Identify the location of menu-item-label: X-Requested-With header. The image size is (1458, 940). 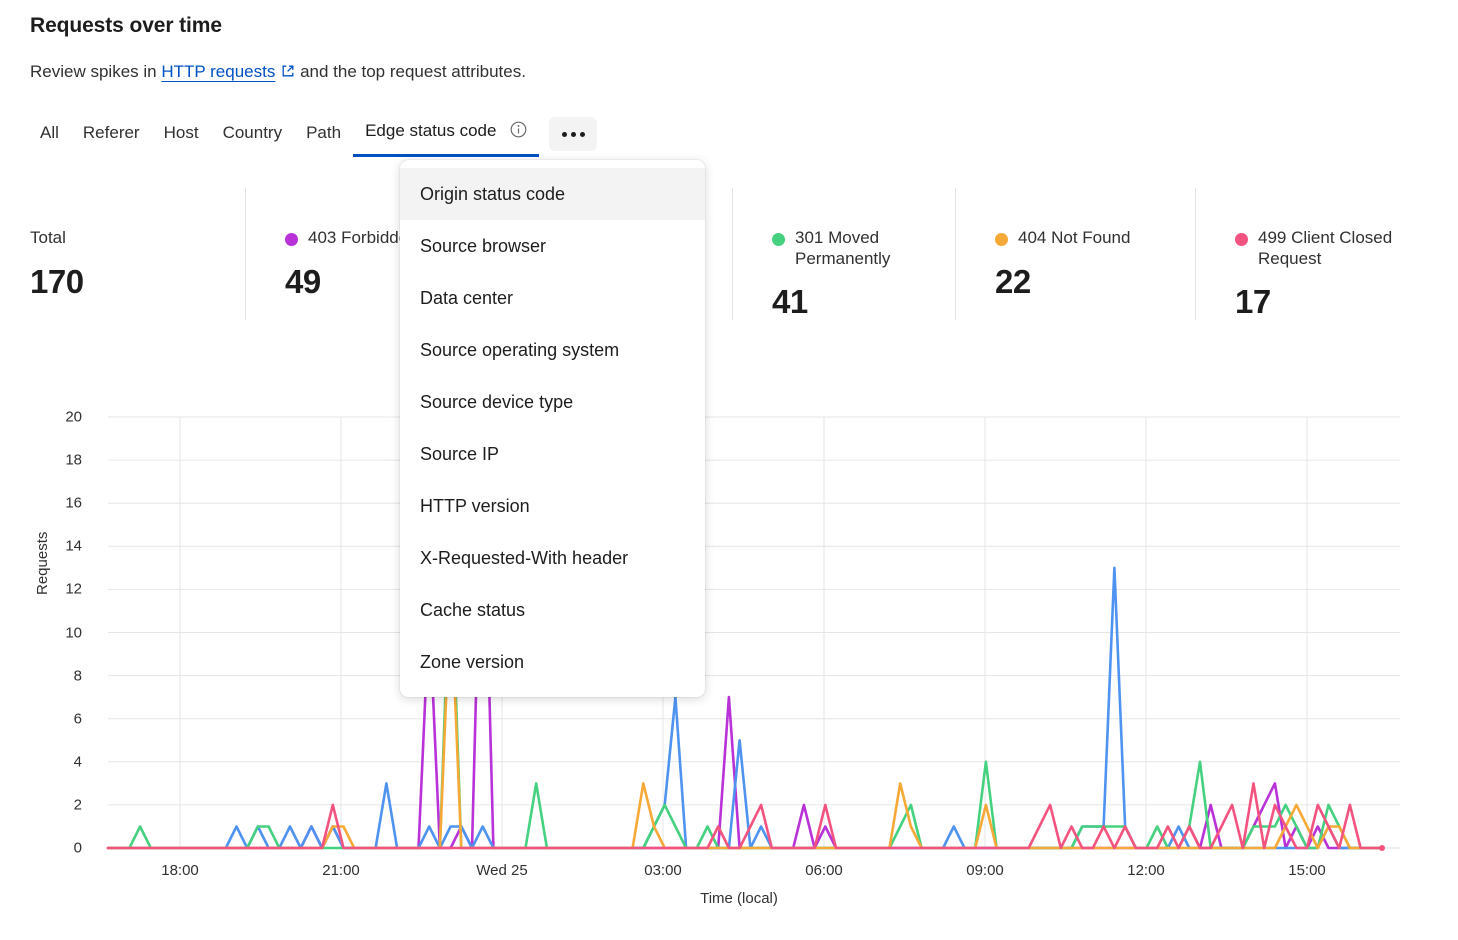
(524, 557).